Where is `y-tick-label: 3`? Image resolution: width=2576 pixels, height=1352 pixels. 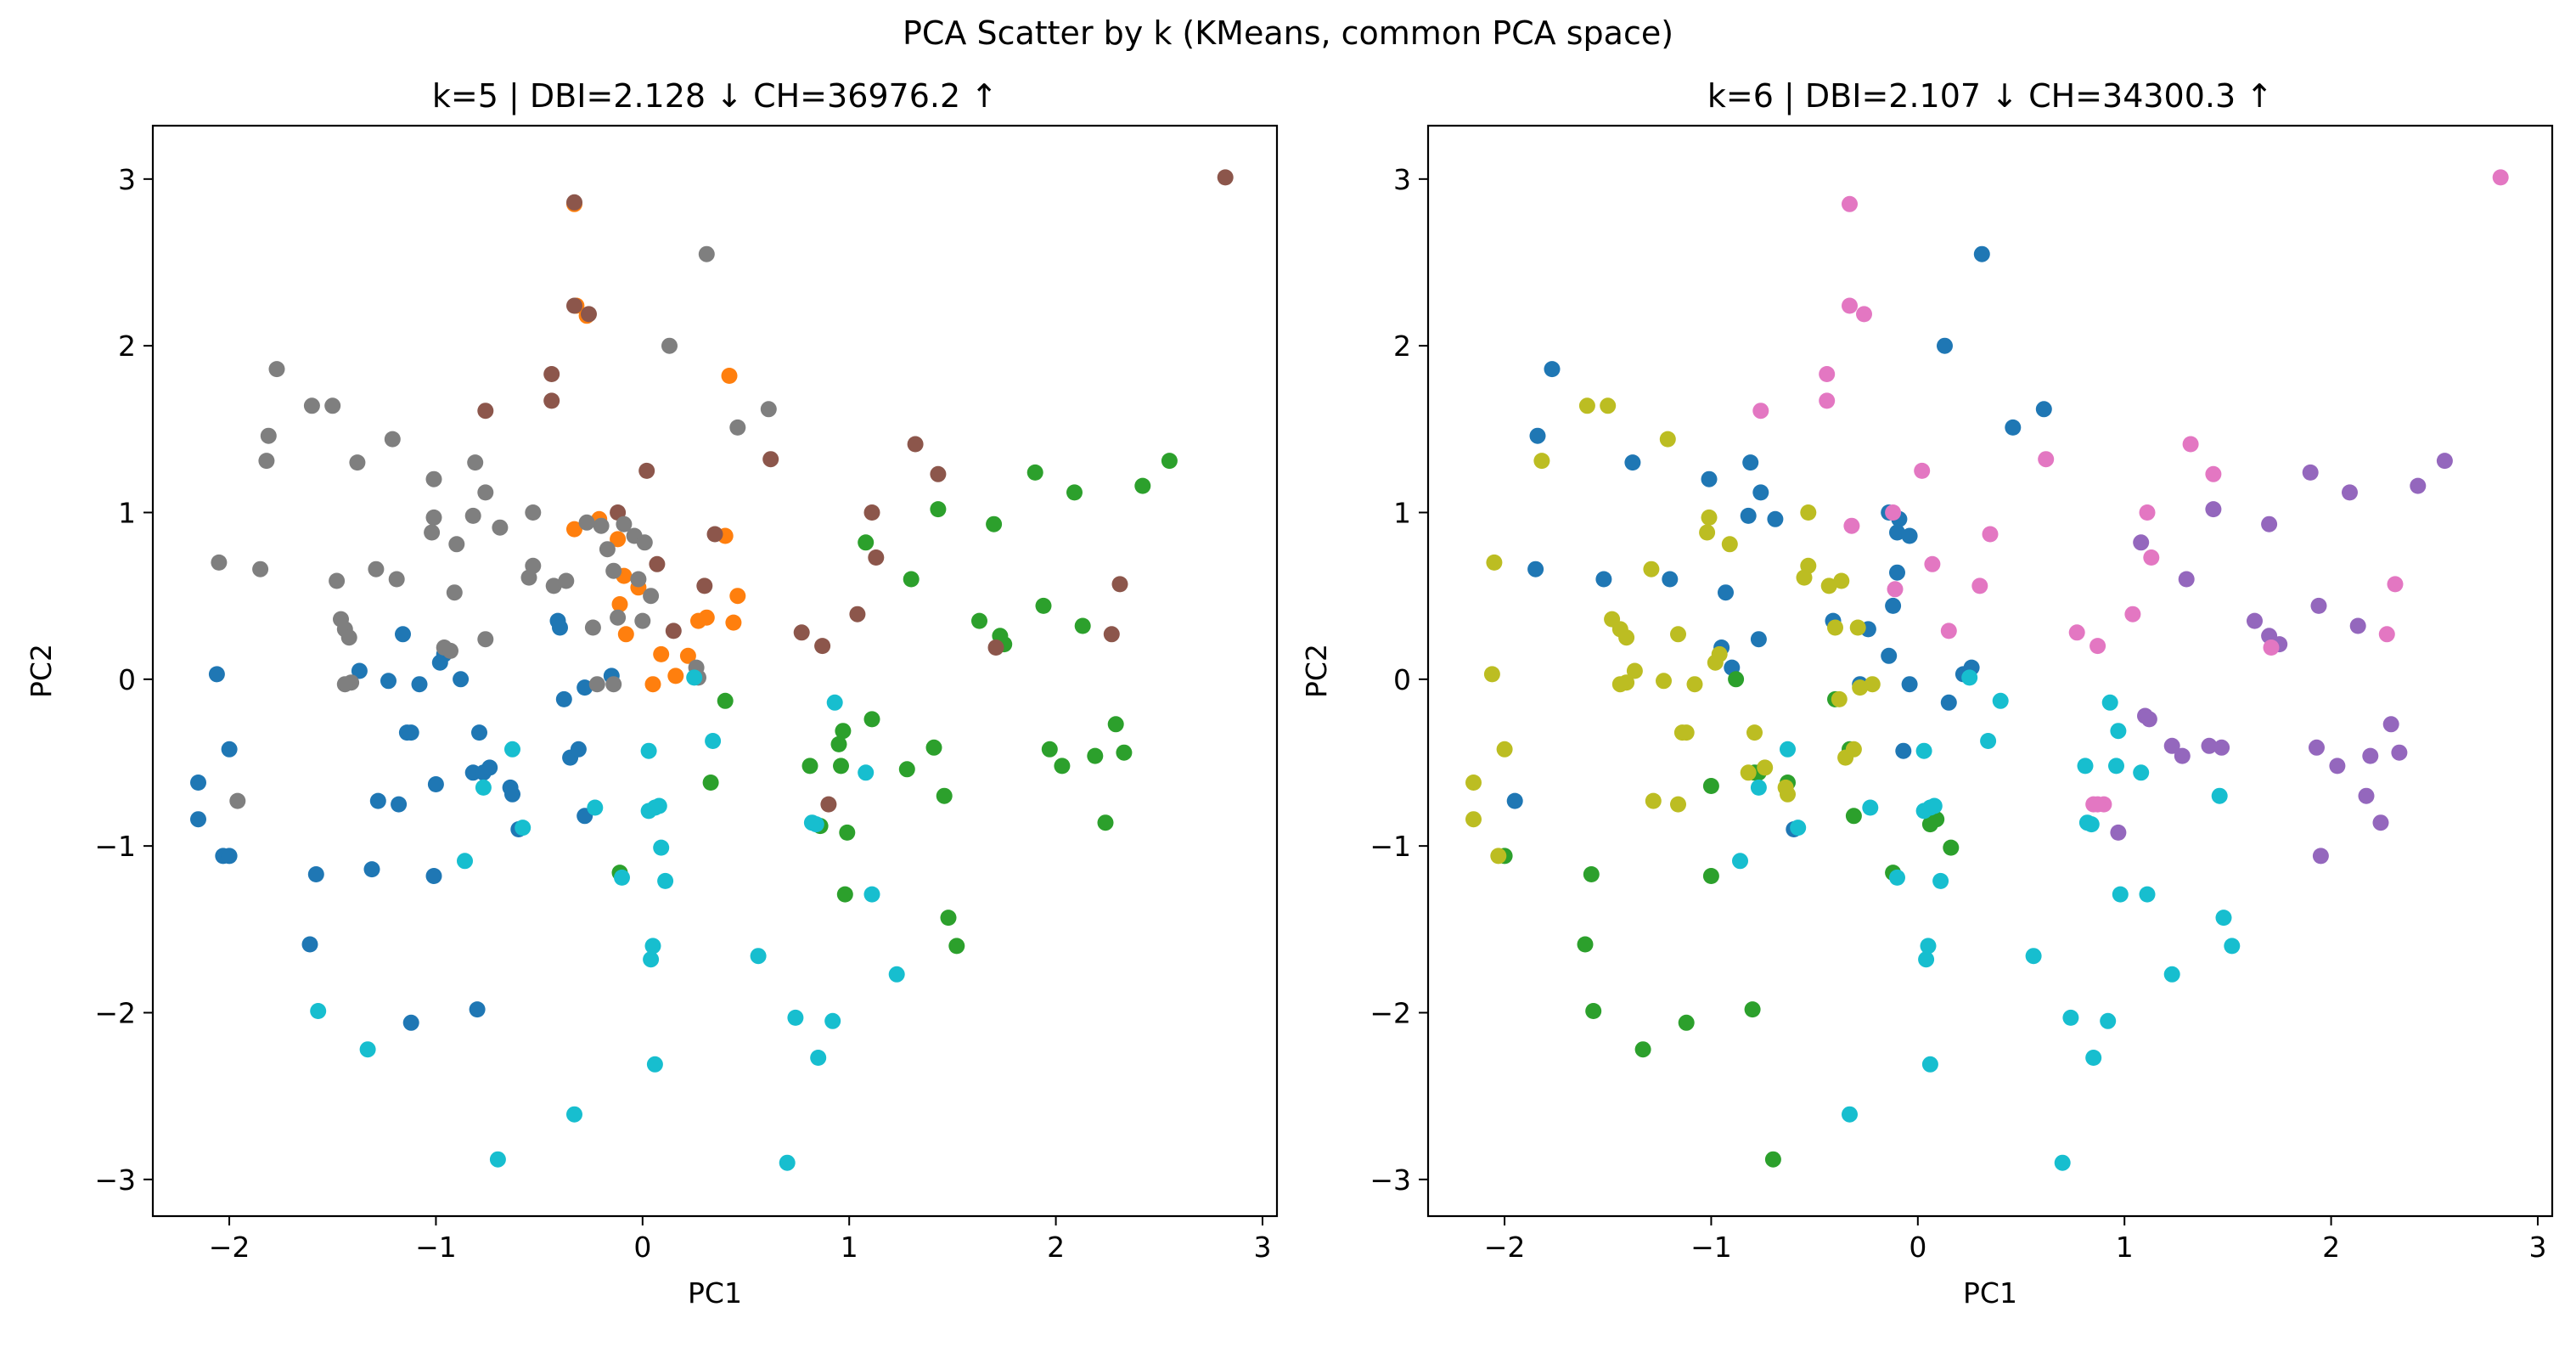 y-tick-label: 3 is located at coordinates (1402, 179).